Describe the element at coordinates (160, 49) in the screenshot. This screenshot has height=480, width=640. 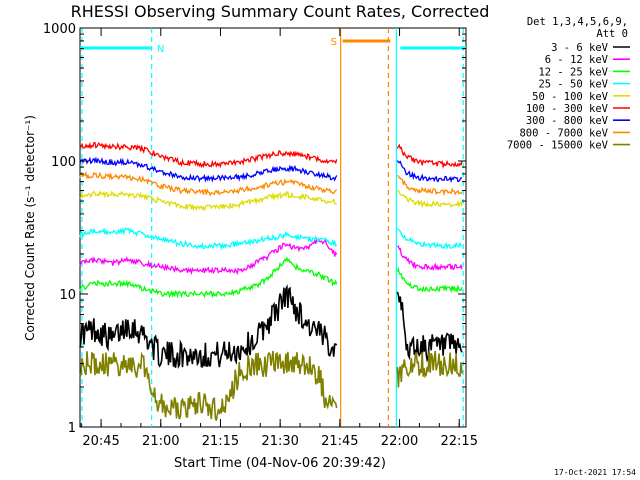
I see `flag-label-0: N` at that location.